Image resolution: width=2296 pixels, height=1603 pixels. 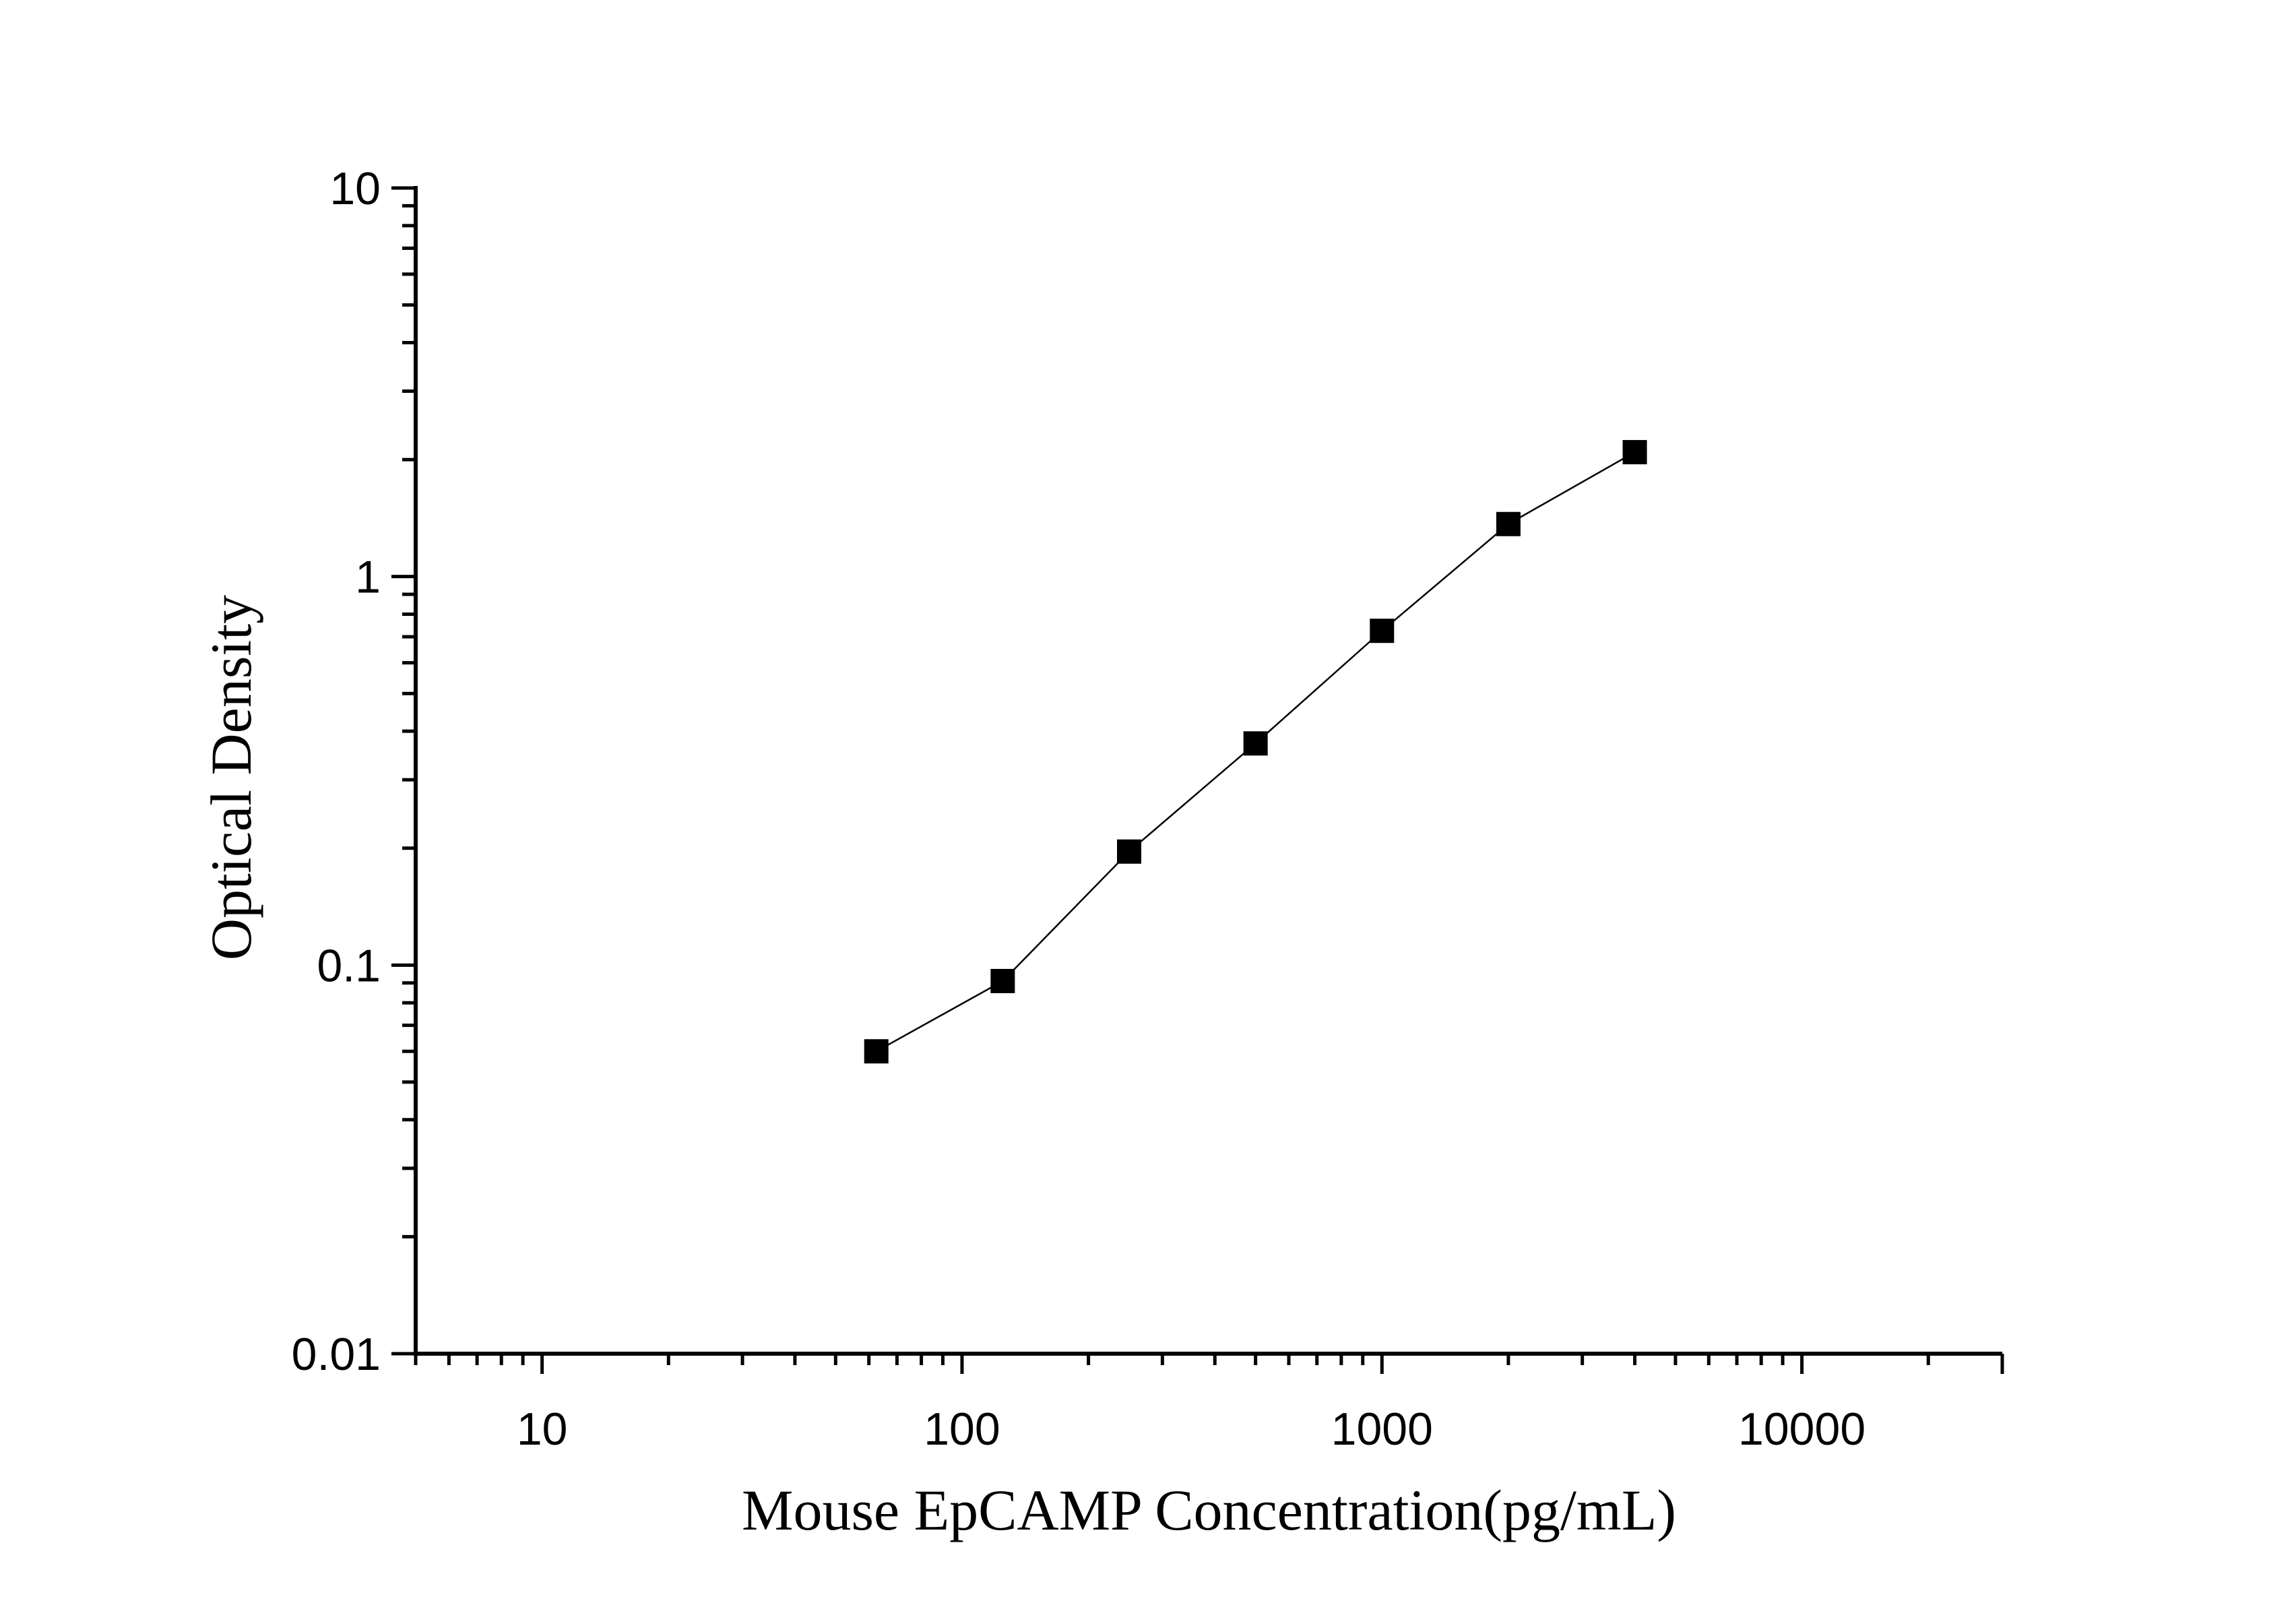 What do you see at coordinates (542, 1429) in the screenshot?
I see `x-tick-label: 10` at bounding box center [542, 1429].